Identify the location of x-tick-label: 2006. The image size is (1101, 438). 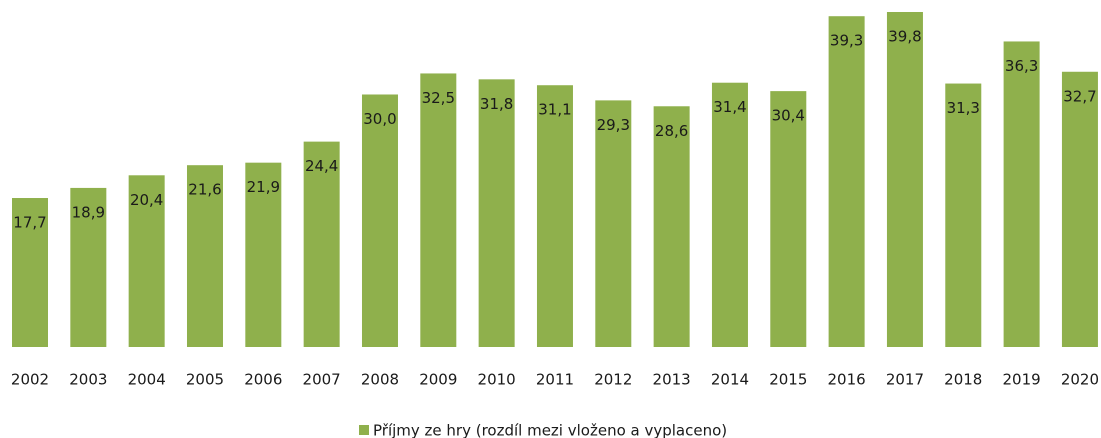
(263, 380).